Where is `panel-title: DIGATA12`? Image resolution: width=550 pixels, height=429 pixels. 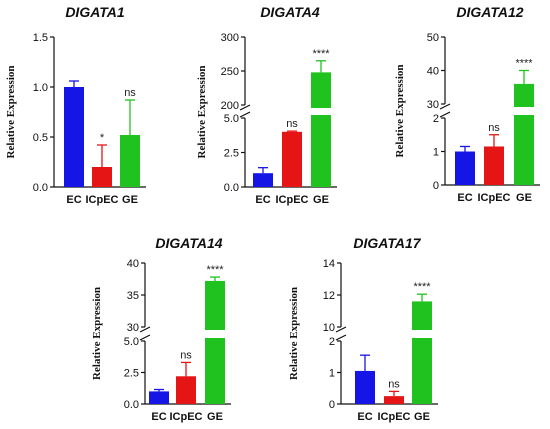 panel-title: DIGATA12 is located at coordinates (489, 12).